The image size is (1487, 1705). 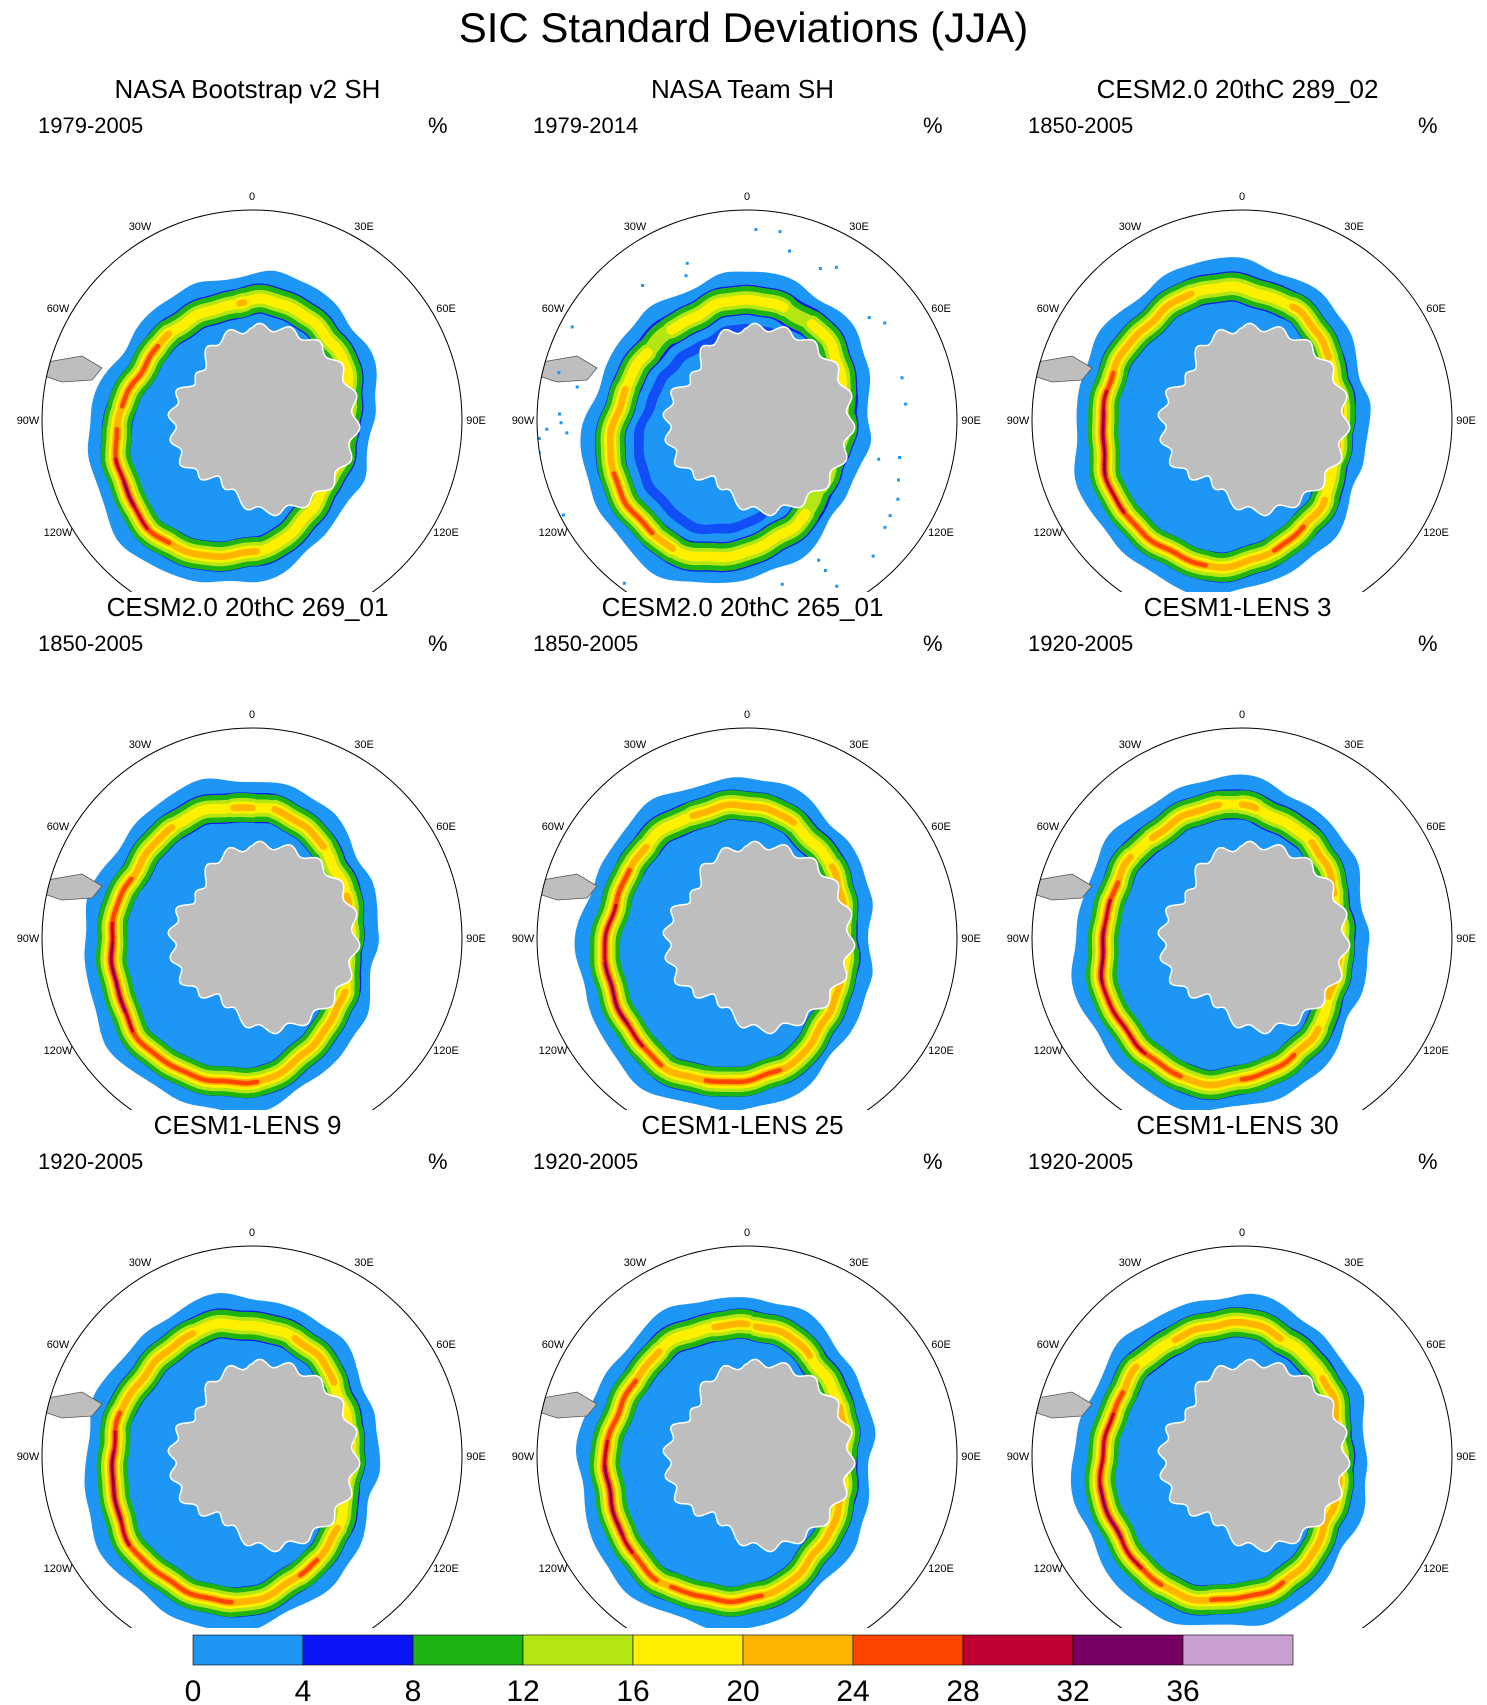 I want to click on colorbar-tick-label: 8, so click(x=413, y=1690).